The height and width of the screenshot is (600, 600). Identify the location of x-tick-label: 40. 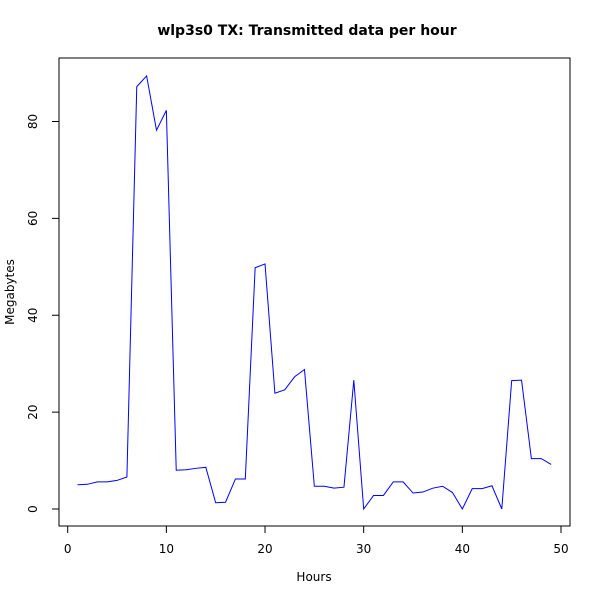
(462, 549).